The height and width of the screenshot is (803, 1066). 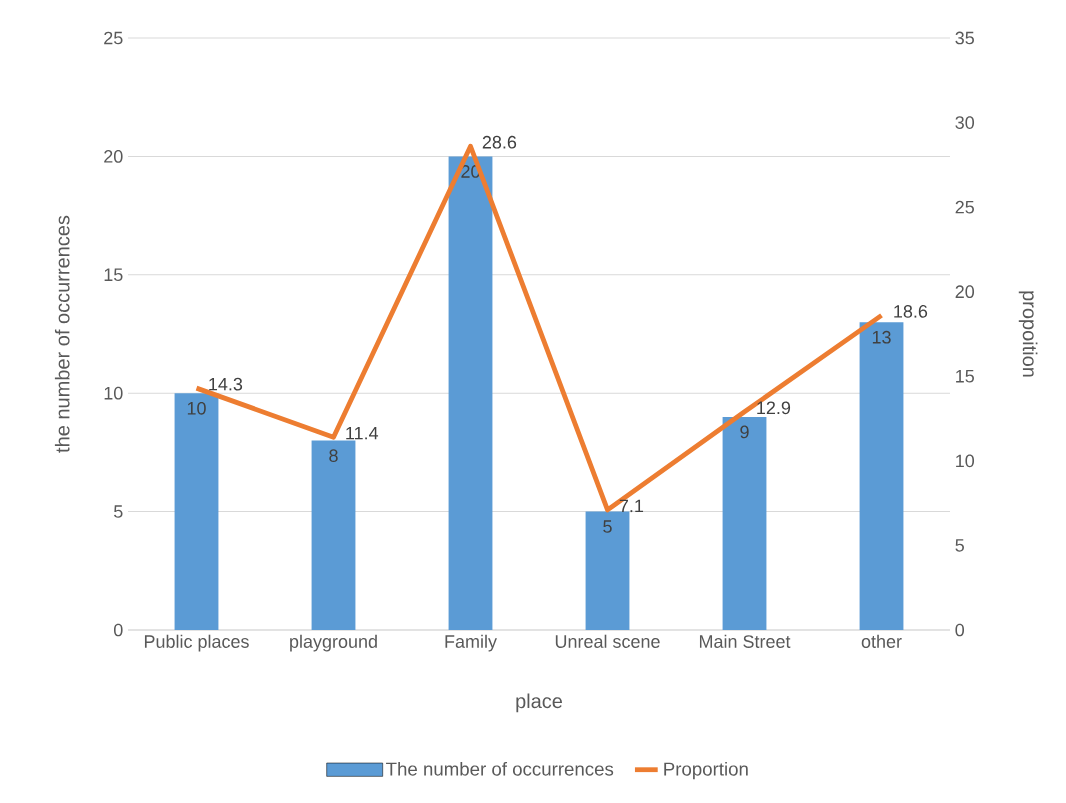 What do you see at coordinates (744, 432) in the screenshot?
I see `data-label: 9` at bounding box center [744, 432].